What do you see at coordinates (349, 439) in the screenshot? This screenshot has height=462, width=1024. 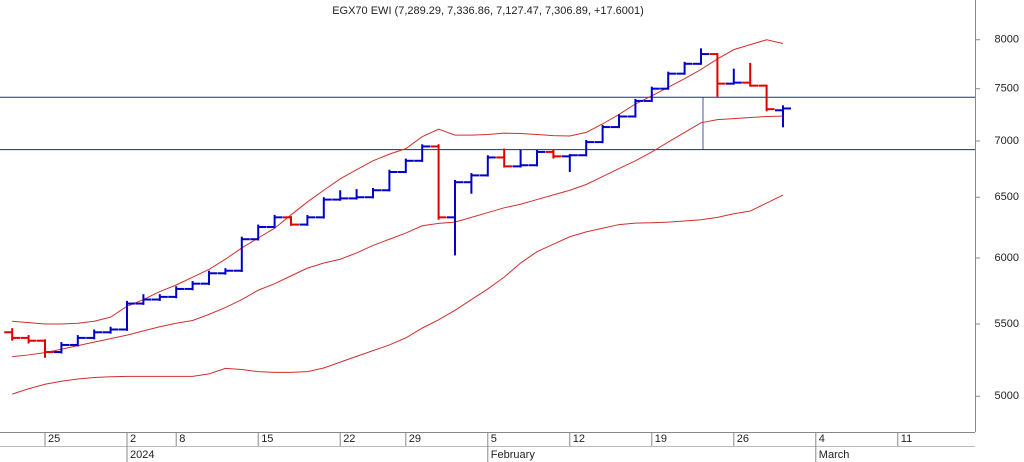 I see `x-tick-label: 22` at bounding box center [349, 439].